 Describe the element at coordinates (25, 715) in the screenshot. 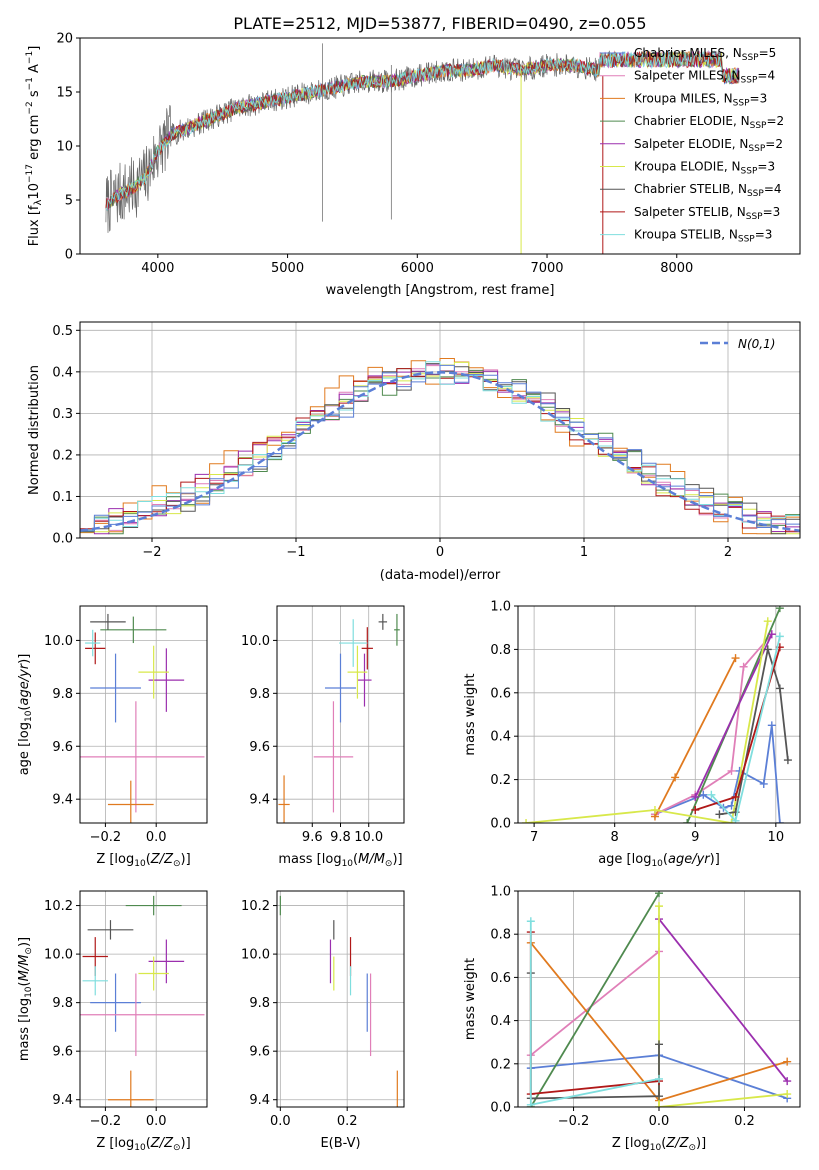

I see `y-axis-label: age [log10(age/yr)]` at that location.